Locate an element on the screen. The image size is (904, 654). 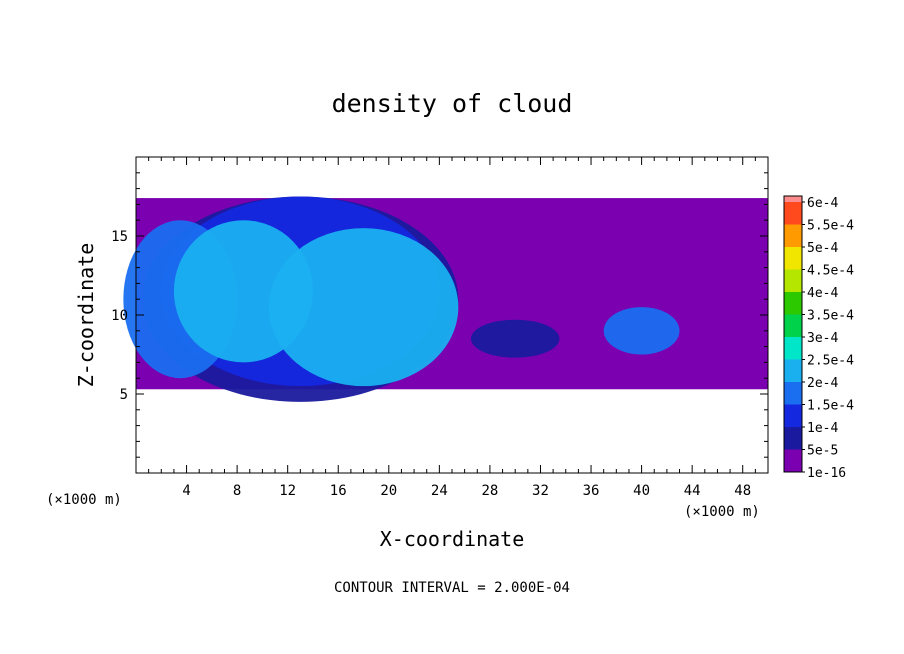
colorbar-label: 1.5e-4 is located at coordinates (830, 406).